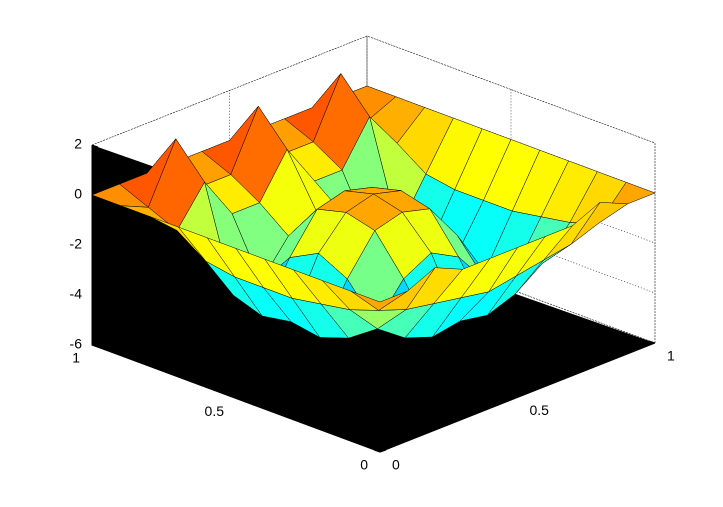 The width and height of the screenshot is (723, 507). What do you see at coordinates (76, 358) in the screenshot?
I see `y-tick-label: 1` at bounding box center [76, 358].